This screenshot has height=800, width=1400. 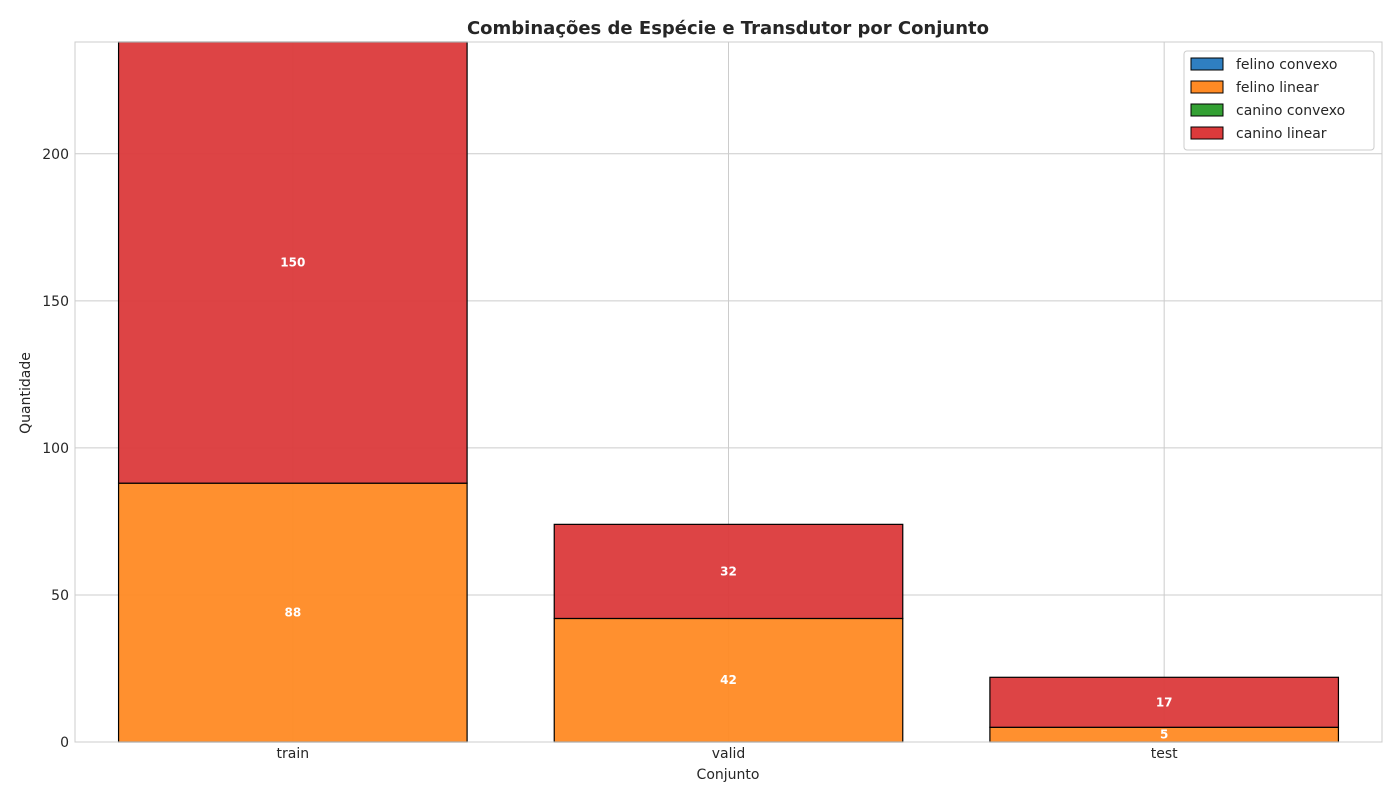 I want to click on bar-value-label: 150, so click(x=292, y=263).